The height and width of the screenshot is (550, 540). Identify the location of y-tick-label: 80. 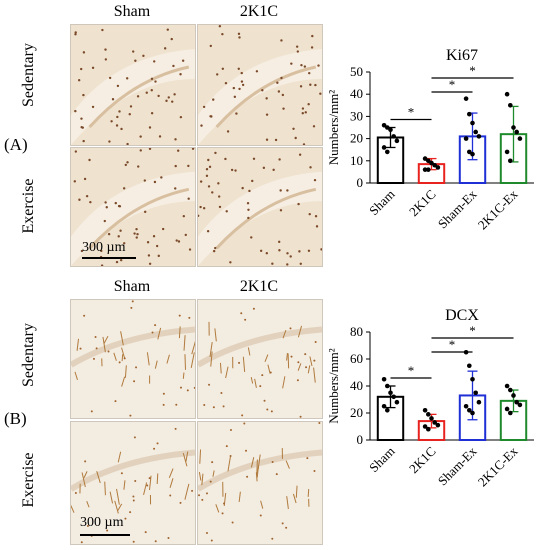
(356, 331).